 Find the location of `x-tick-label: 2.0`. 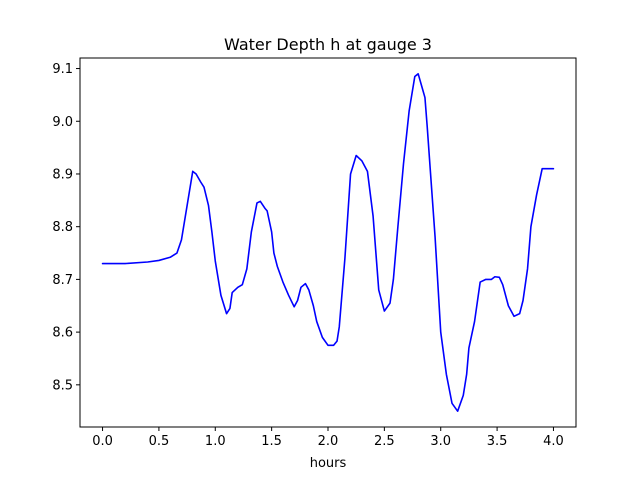

x-tick-label: 2.0 is located at coordinates (328, 441).